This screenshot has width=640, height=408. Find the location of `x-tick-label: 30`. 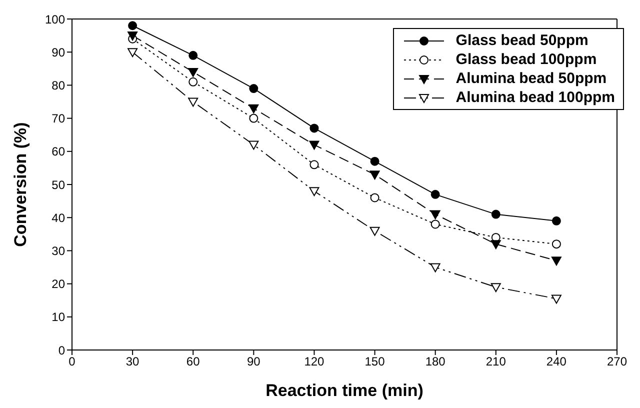

x-tick-label: 30 is located at coordinates (133, 361).